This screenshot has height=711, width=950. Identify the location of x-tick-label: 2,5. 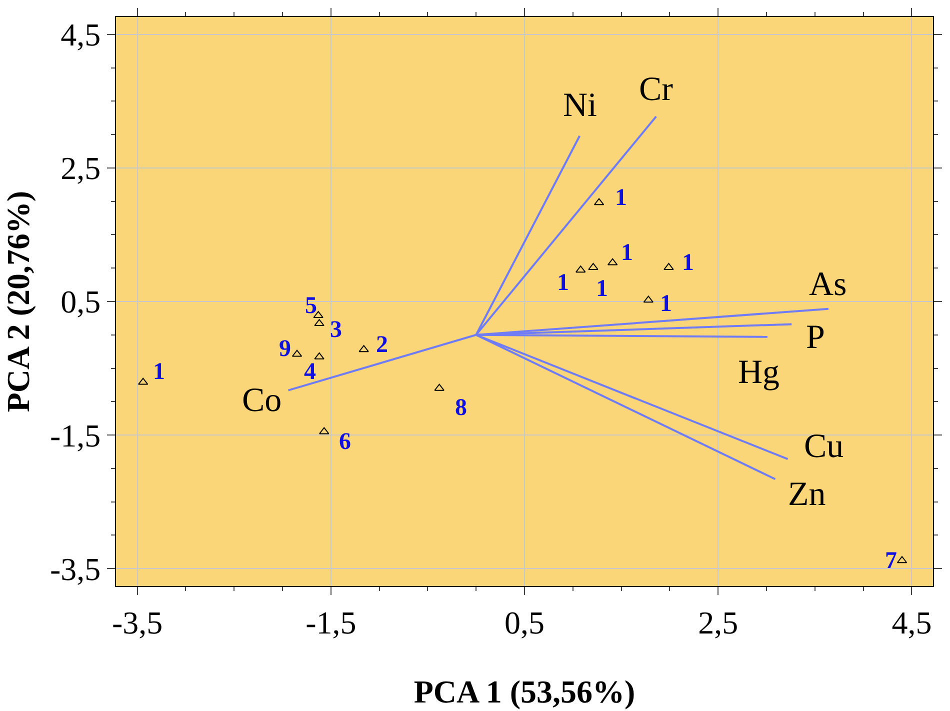
(718, 622).